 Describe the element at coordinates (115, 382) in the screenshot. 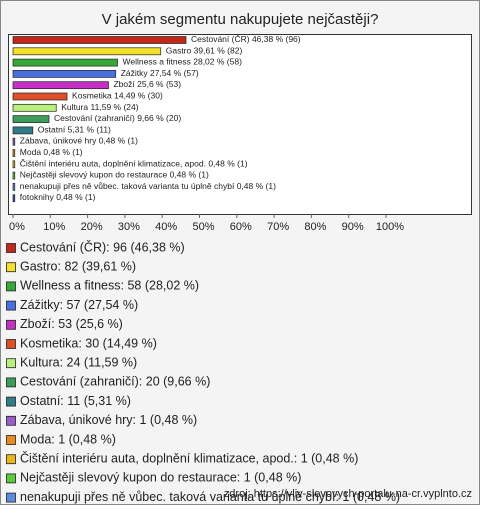

I see `legend-label: Cestování (zahraničí): 20 (9,66 %)` at that location.